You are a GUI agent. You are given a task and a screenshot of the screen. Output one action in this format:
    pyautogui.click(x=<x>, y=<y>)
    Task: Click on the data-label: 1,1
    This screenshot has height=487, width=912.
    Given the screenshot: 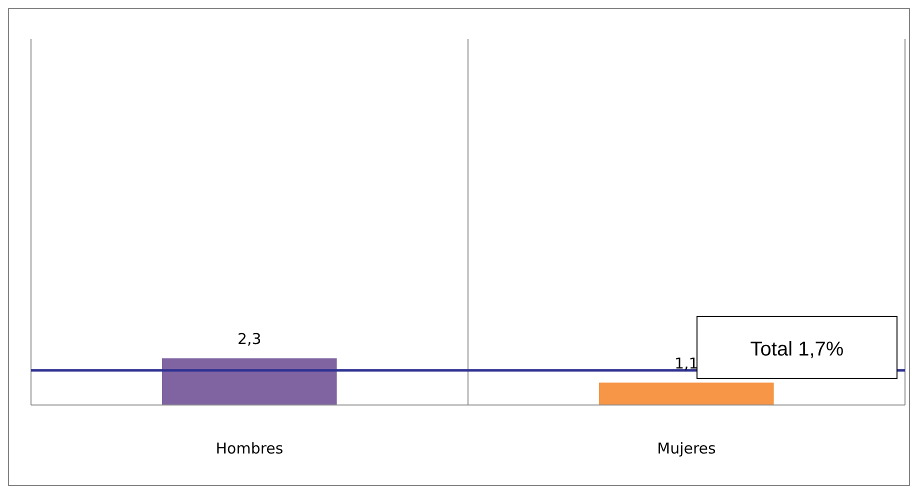 What is the action you would take?
    pyautogui.click(x=686, y=363)
    